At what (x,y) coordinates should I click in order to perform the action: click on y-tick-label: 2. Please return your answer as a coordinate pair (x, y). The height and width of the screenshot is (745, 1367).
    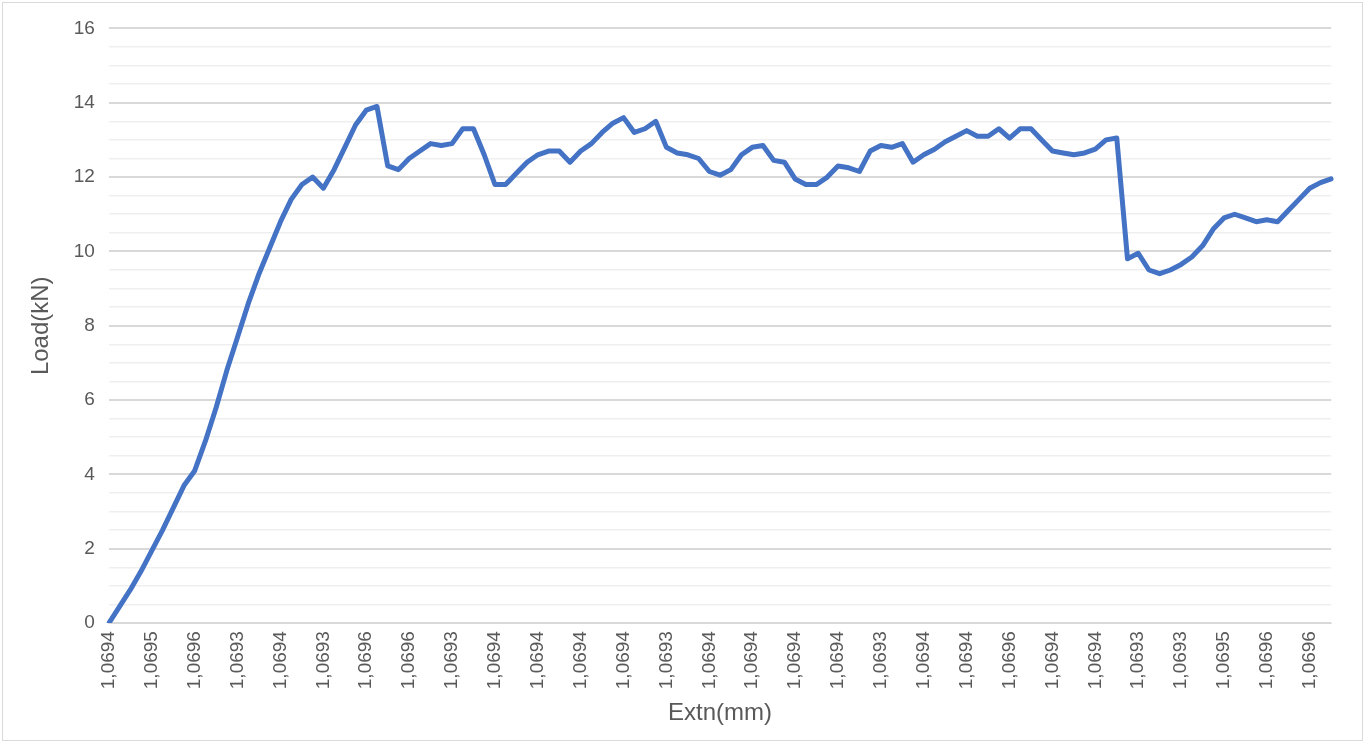
    Looking at the image, I should click on (89, 547).